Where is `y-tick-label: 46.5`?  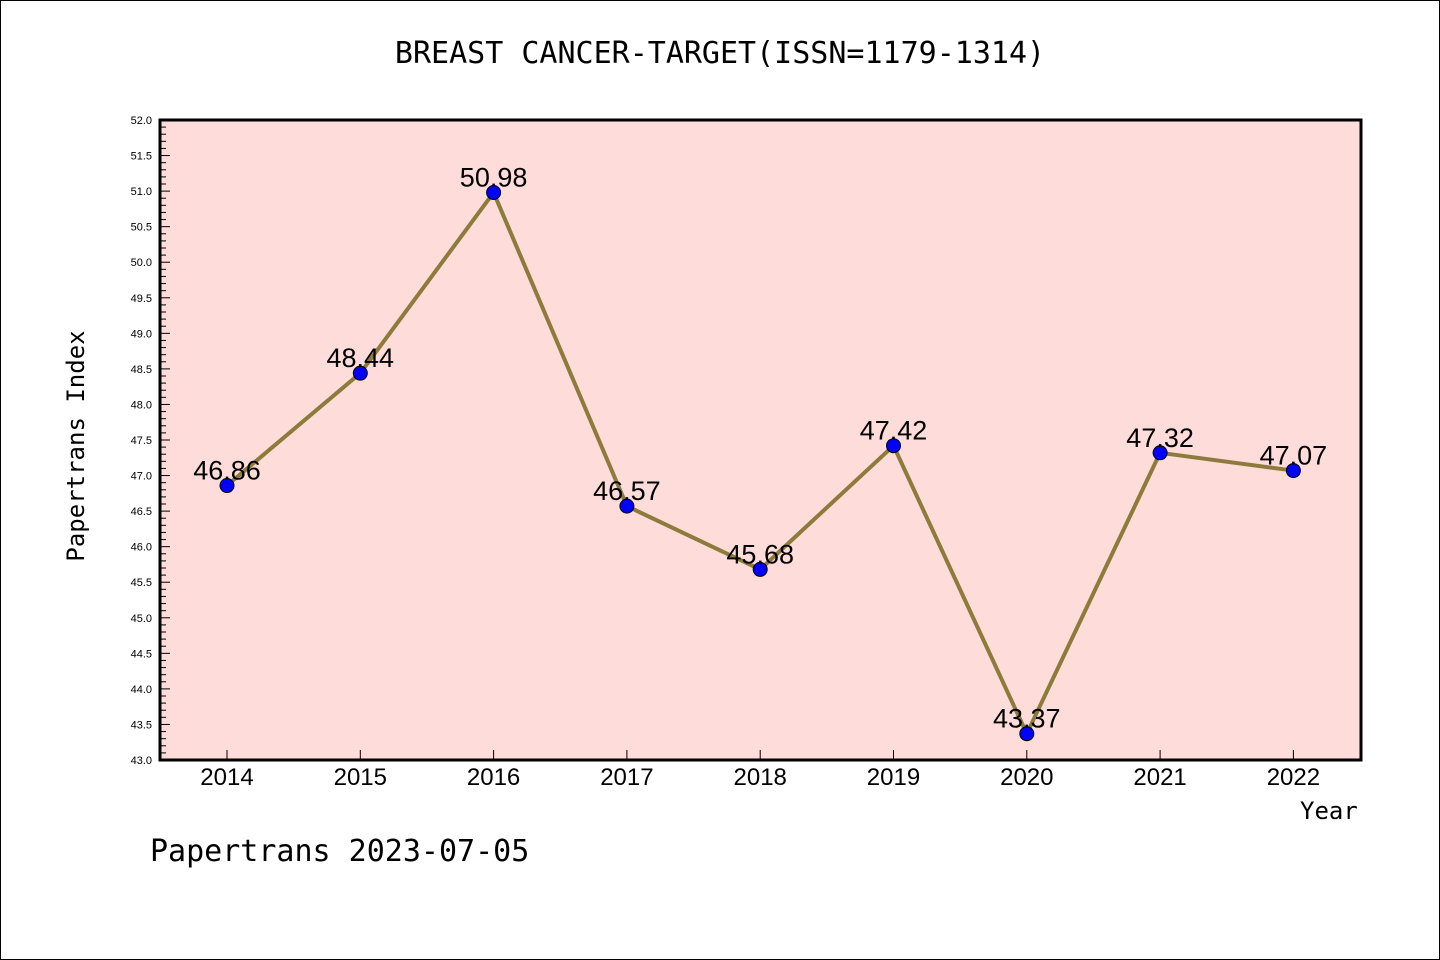 y-tick-label: 46.5 is located at coordinates (141, 512).